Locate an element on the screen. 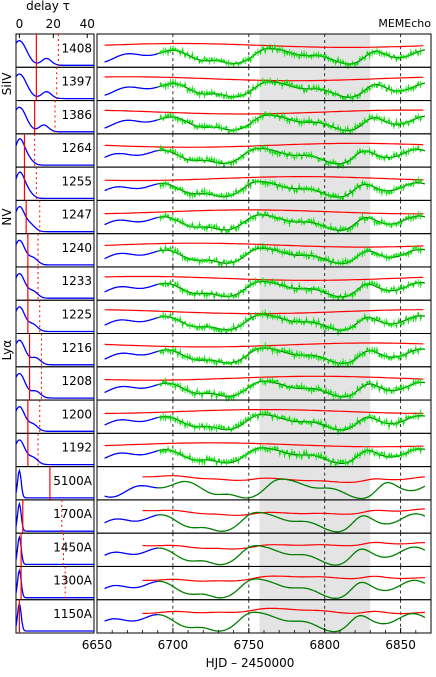  row-label: 1225 is located at coordinates (76, 315).